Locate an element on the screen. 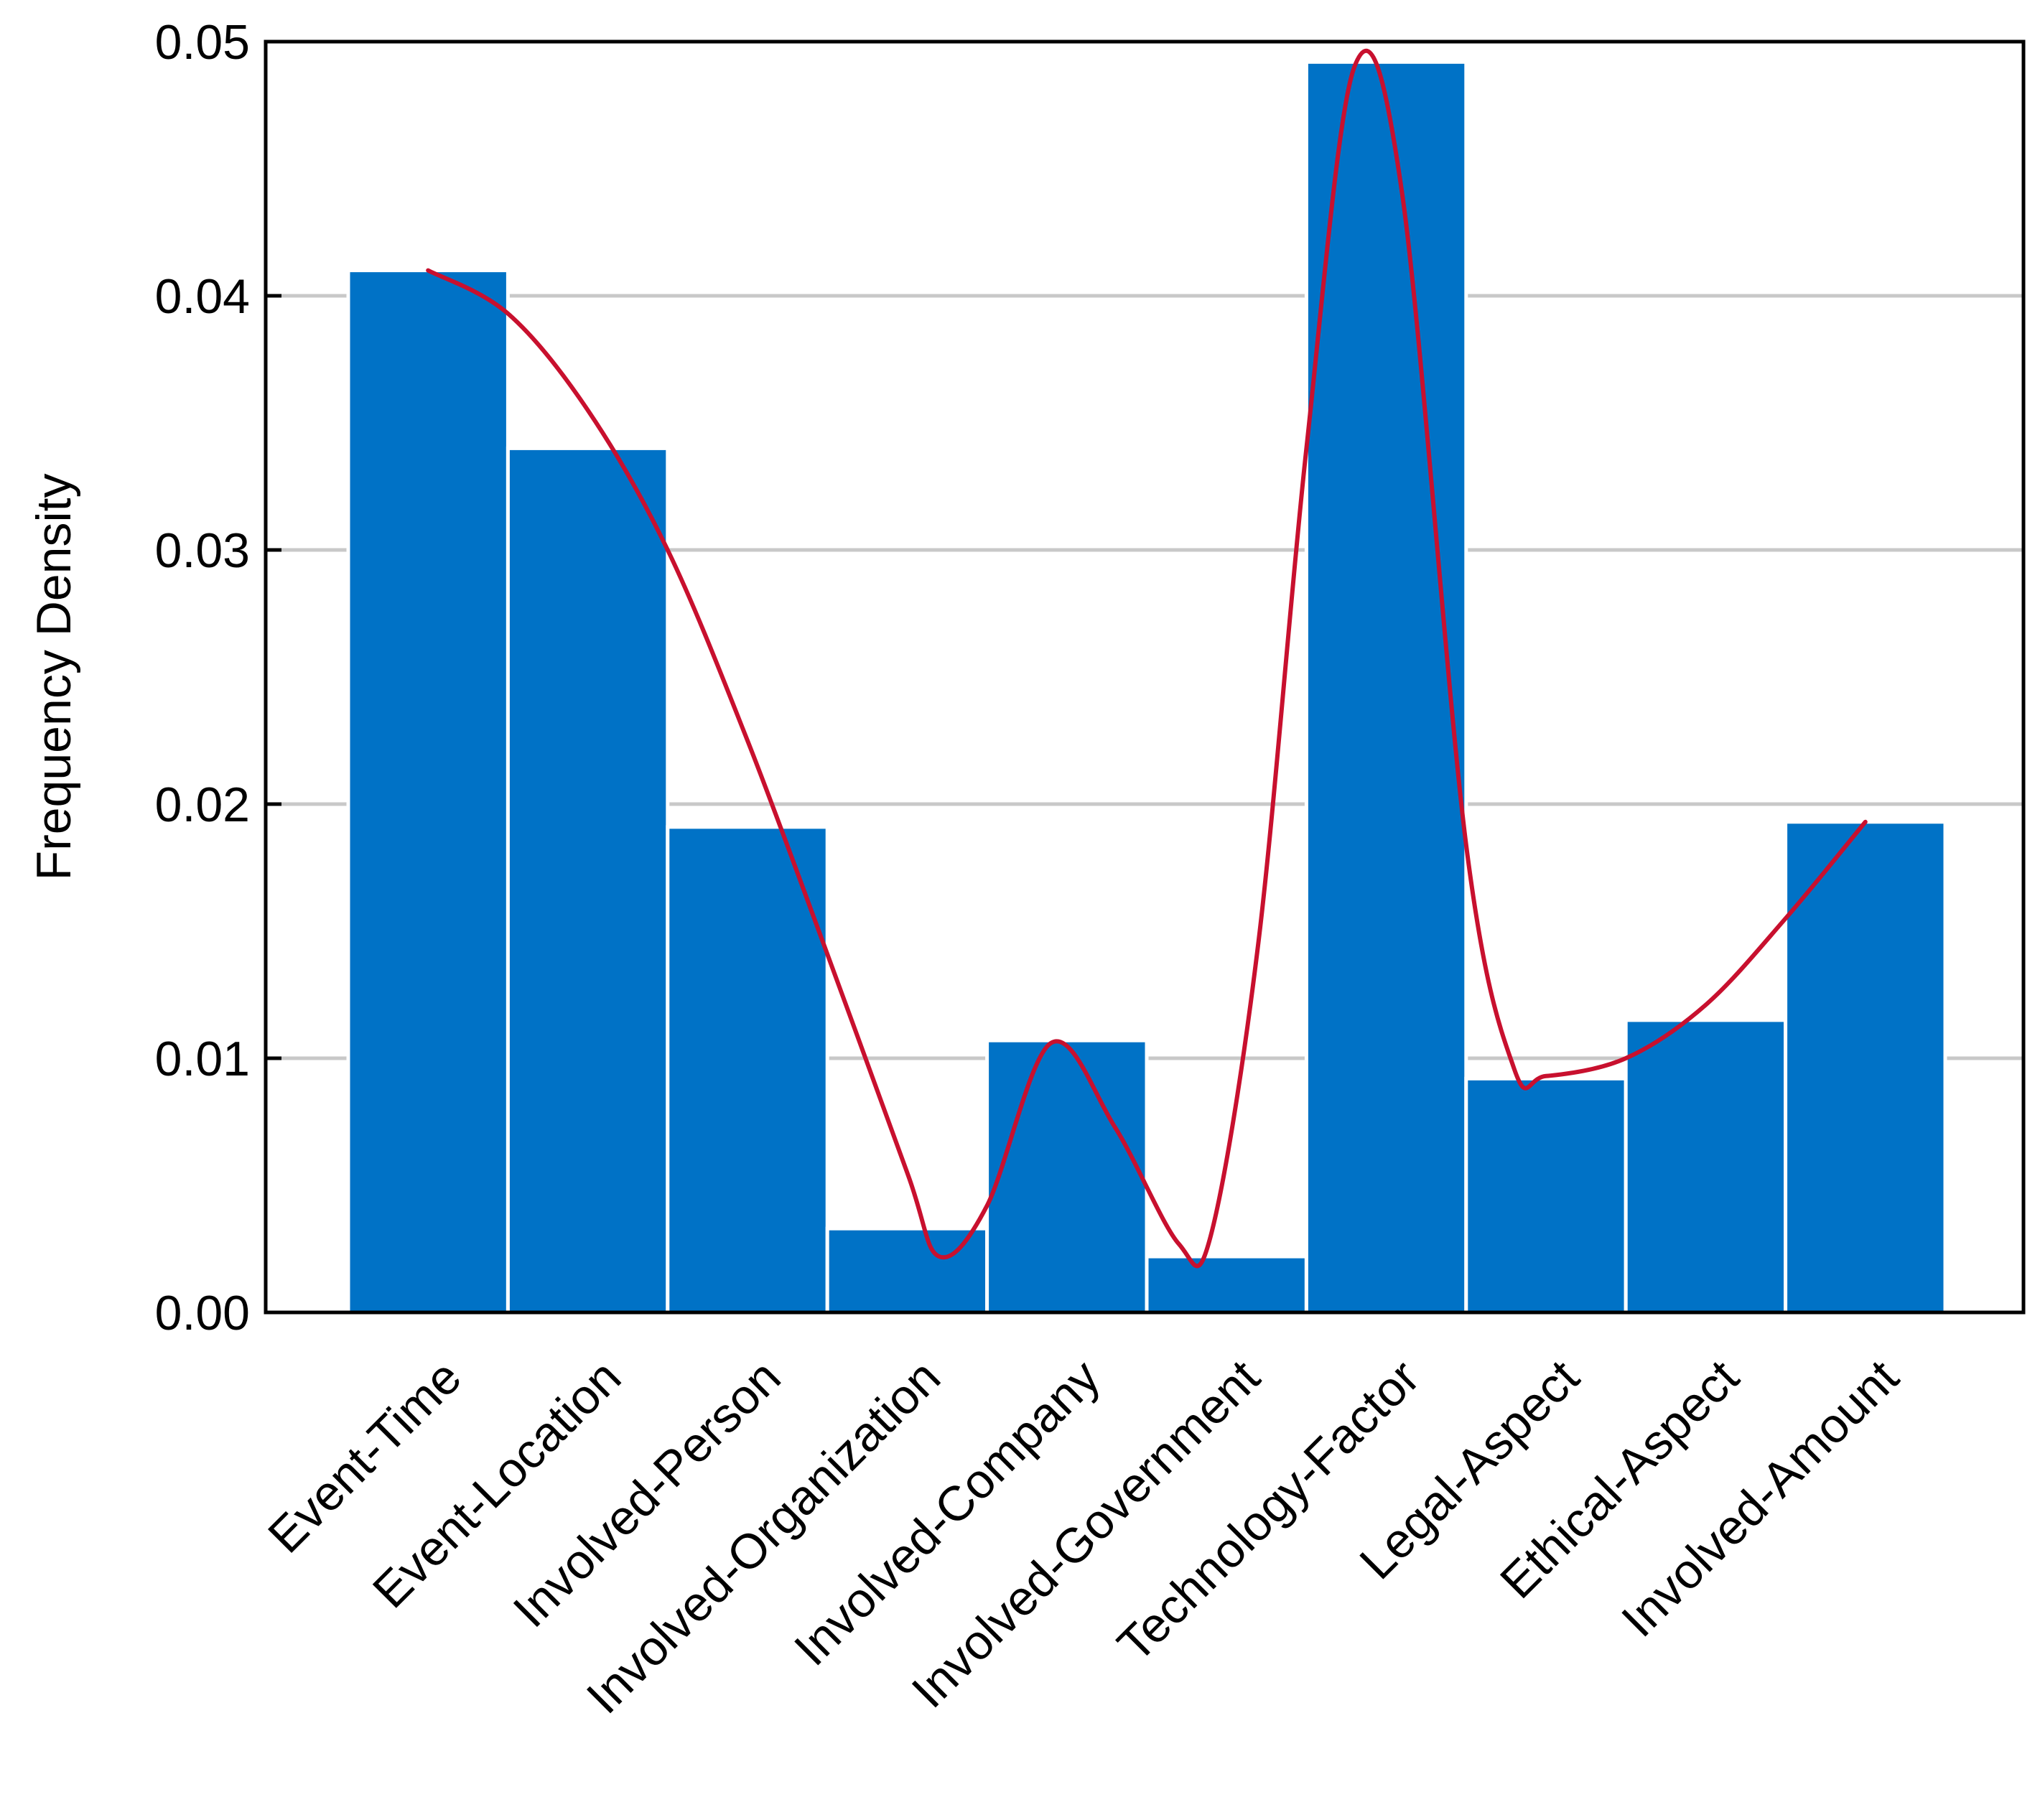 The height and width of the screenshot is (1820, 2040). y-tick-label: 0.02 is located at coordinates (202, 805).